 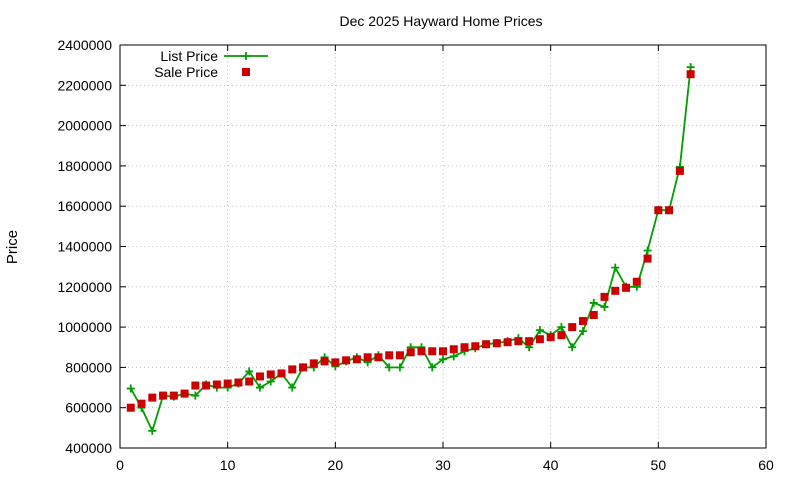 I want to click on y-tick-label: 1200000, so click(x=84, y=287).